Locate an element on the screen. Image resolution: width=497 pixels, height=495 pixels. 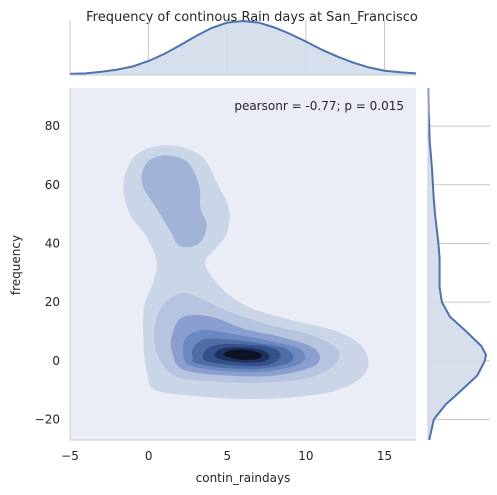
y-marginal-curve is located at coordinates (457, 264).